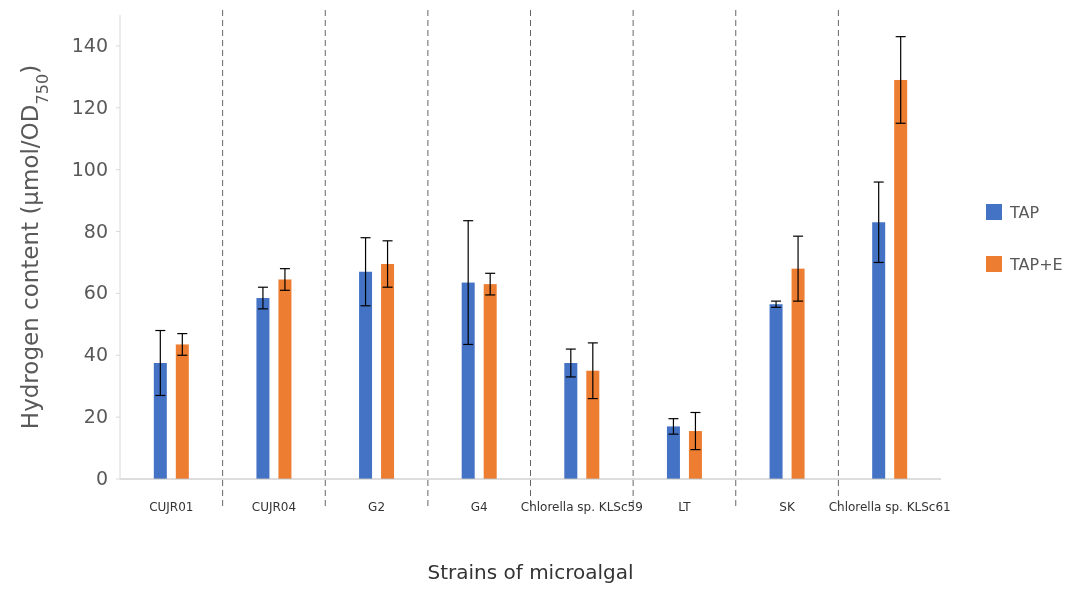 The image size is (1071, 589). Describe the element at coordinates (787, 507) in the screenshot. I see `x-tick-label: SK` at that location.